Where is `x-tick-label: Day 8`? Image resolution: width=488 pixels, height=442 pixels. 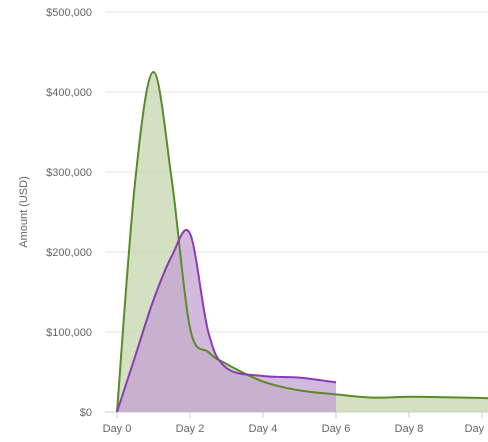
x-tick-label: Day 8 is located at coordinates (409, 429).